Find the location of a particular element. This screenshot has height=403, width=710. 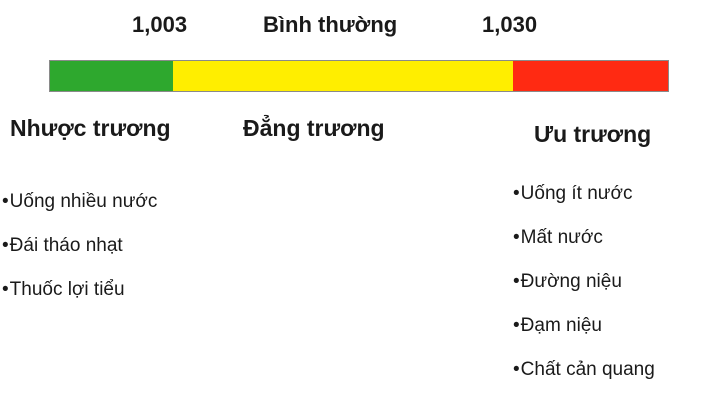

normal-range-label: Bình thường is located at coordinates (330, 24).